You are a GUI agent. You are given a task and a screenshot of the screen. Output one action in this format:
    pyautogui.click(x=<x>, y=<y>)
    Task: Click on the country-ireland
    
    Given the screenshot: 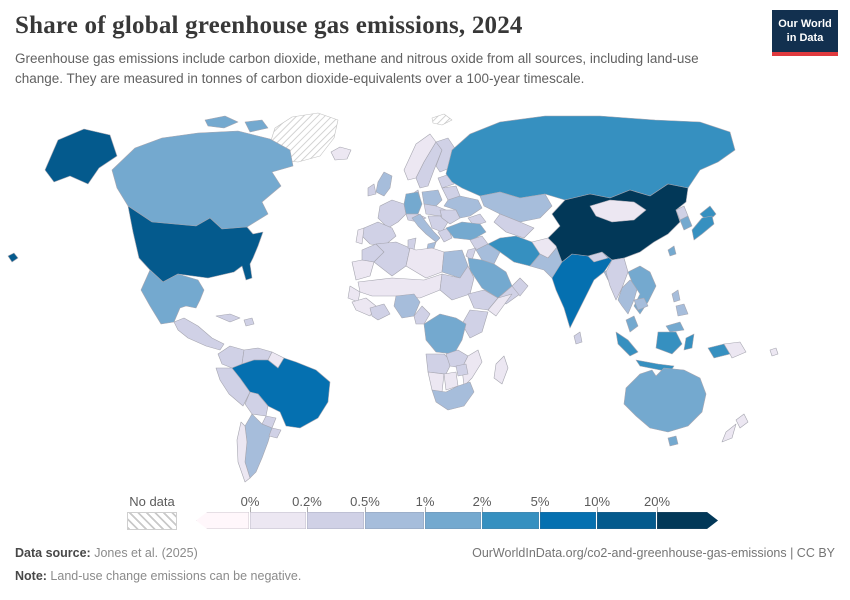 What is the action you would take?
    pyautogui.click(x=372, y=190)
    